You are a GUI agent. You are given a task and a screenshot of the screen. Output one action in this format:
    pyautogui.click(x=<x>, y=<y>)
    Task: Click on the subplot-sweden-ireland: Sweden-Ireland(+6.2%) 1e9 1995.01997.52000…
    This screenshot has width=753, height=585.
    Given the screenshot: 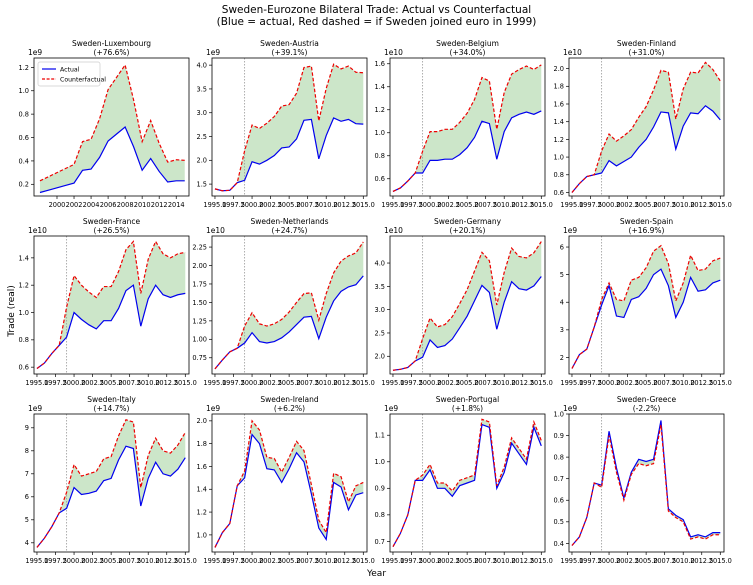 What is the action you would take?
    pyautogui.click(x=286, y=480)
    